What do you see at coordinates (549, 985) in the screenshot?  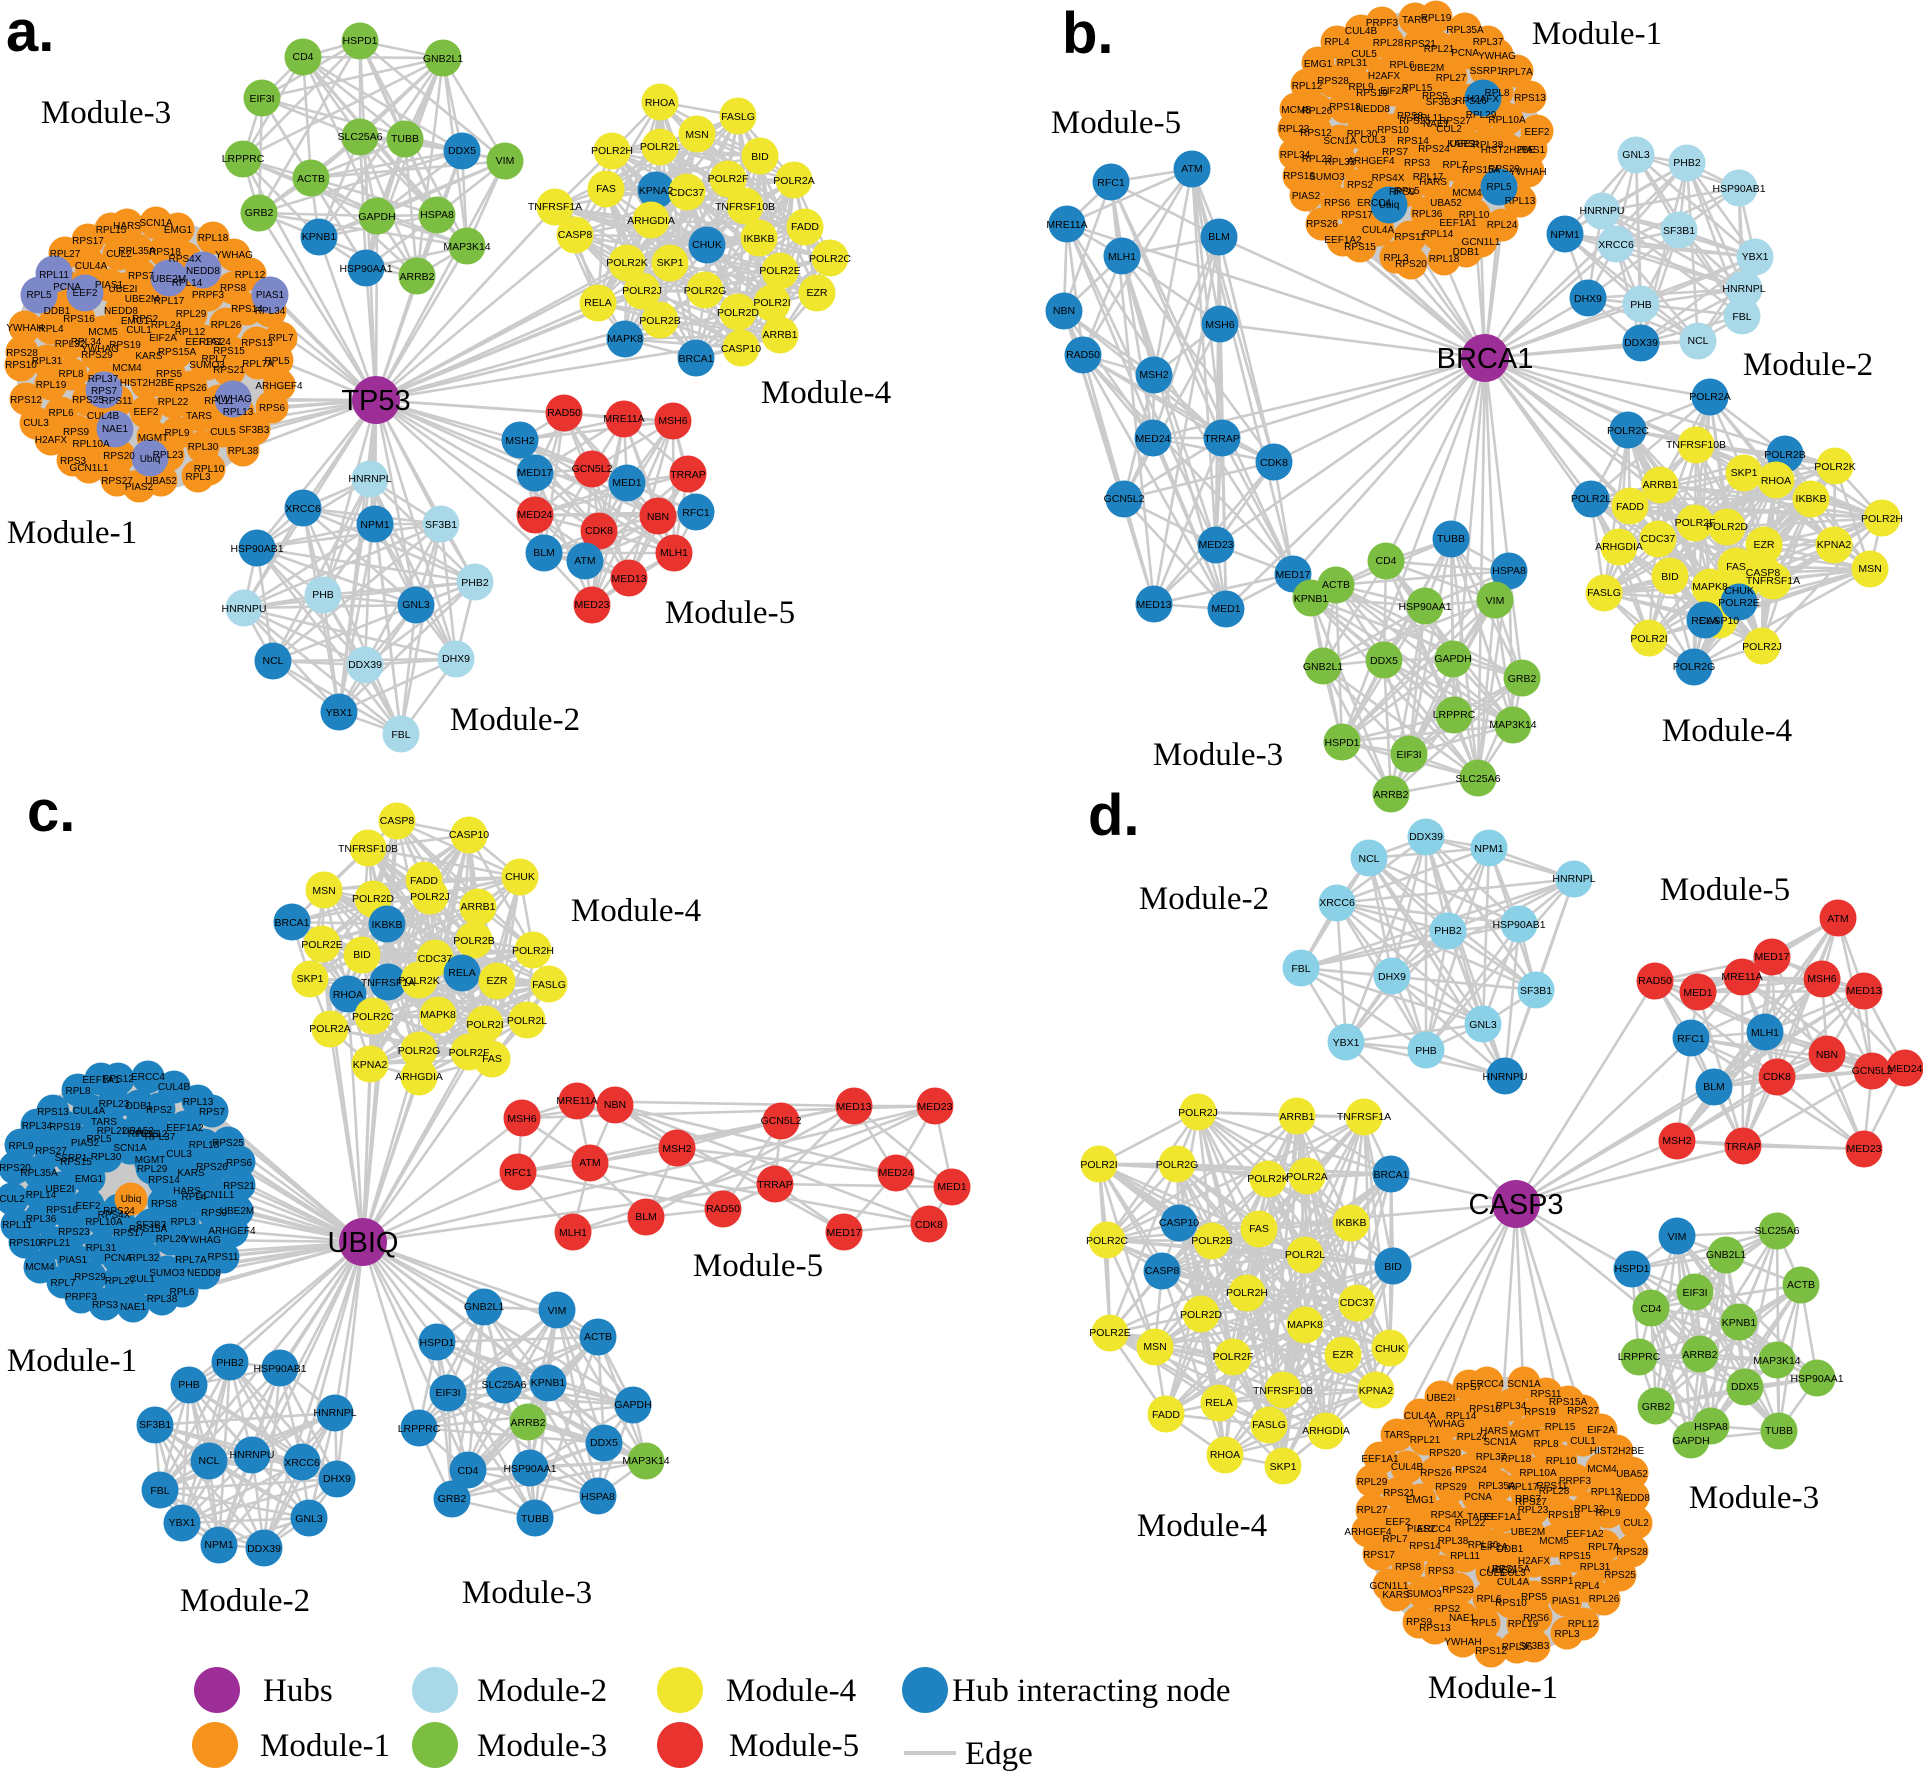 I see `svg-text: FASLG` at bounding box center [549, 985].